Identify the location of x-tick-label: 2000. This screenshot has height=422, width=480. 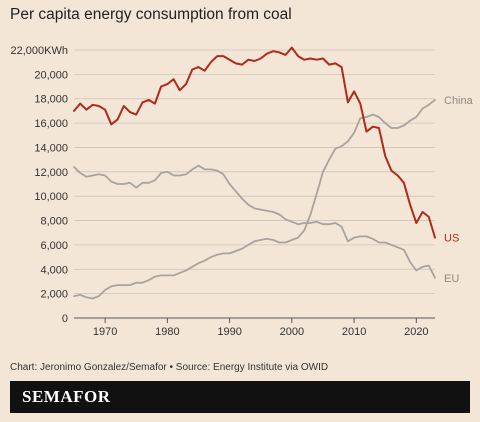
(292, 332).